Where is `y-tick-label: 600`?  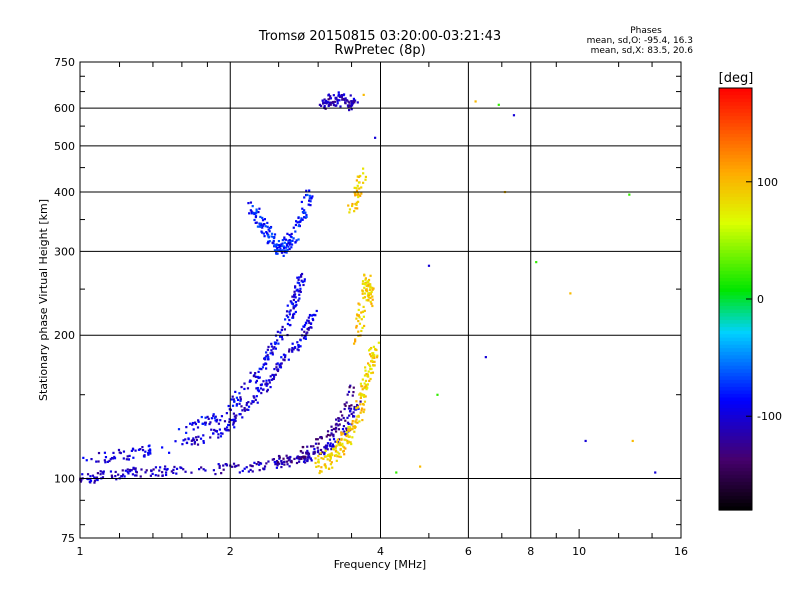
y-tick-label: 600 is located at coordinates (64, 108).